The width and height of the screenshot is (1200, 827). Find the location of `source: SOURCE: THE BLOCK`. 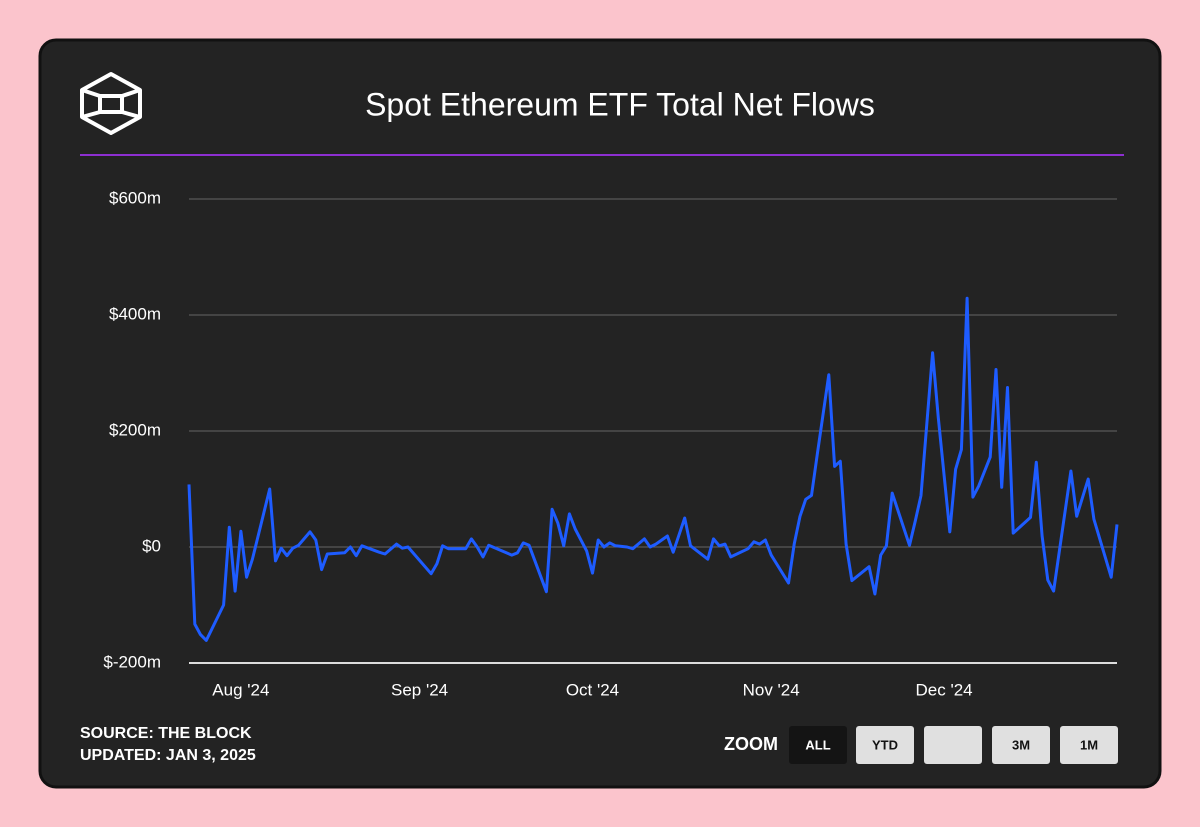

source: SOURCE: THE BLOCK is located at coordinates (166, 733).